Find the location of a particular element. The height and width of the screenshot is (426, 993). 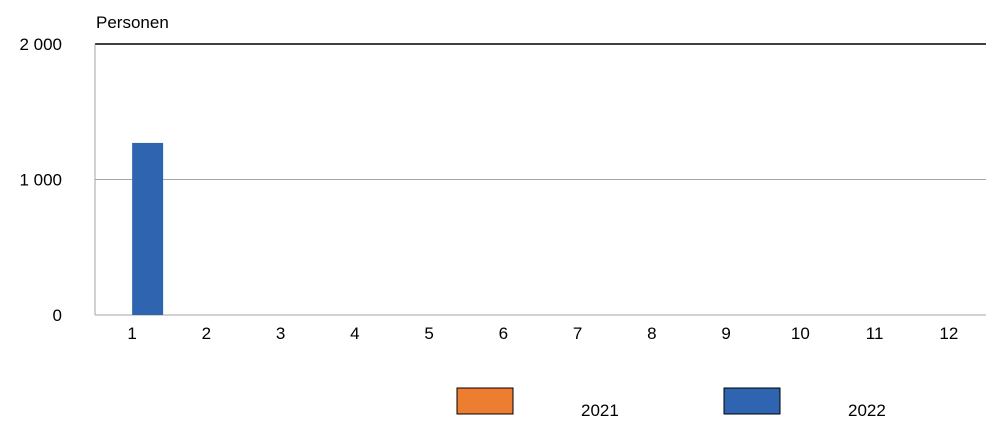

y-tick-label: 2 000 is located at coordinates (40, 44).